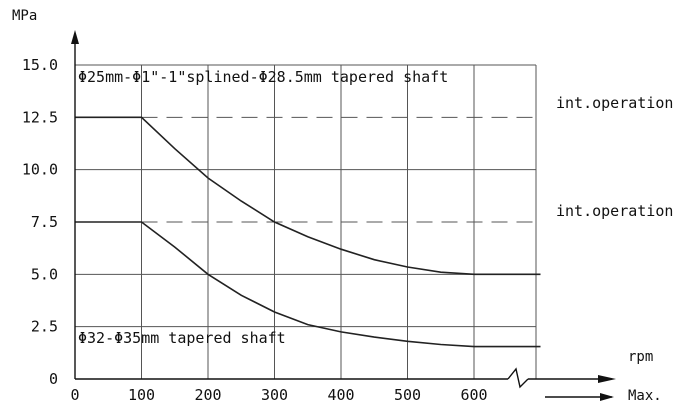  I want to click on x-tick-label-300: 300, so click(274, 395).